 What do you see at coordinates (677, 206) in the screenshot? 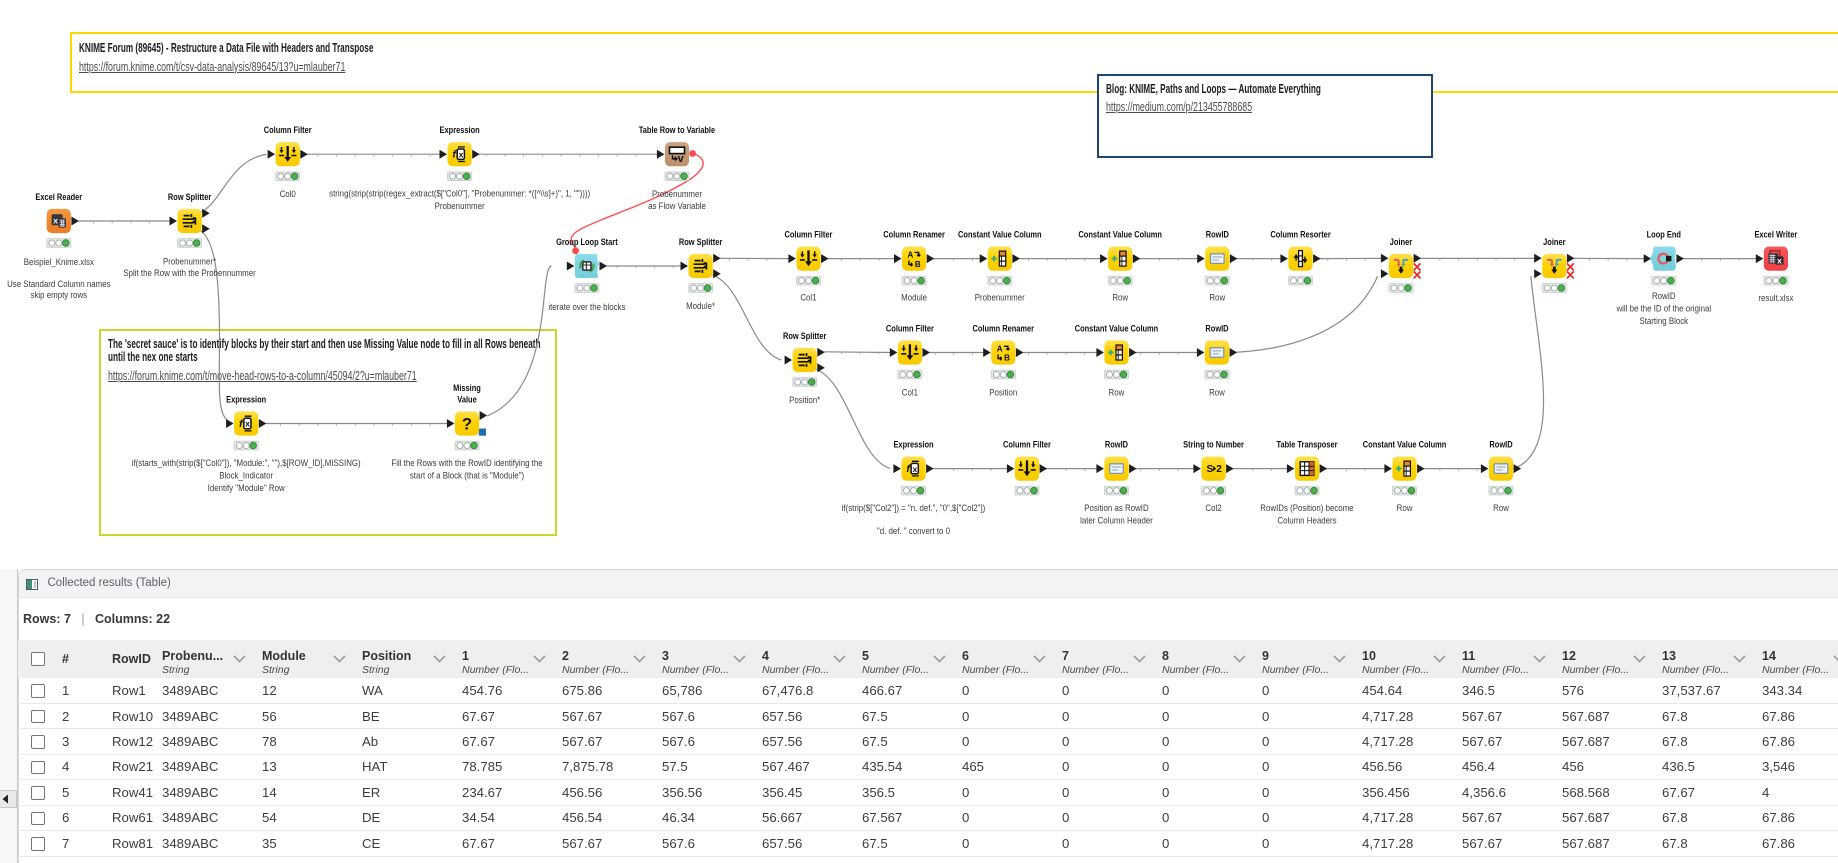
I see `svg-text: as Flow Variable` at bounding box center [677, 206].